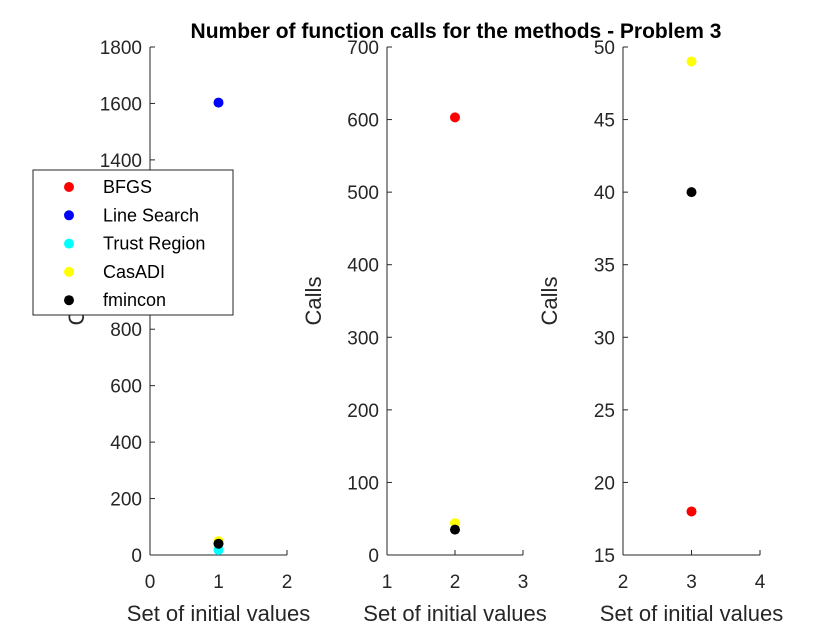  I want to click on data-point-line-search, so click(218, 102).